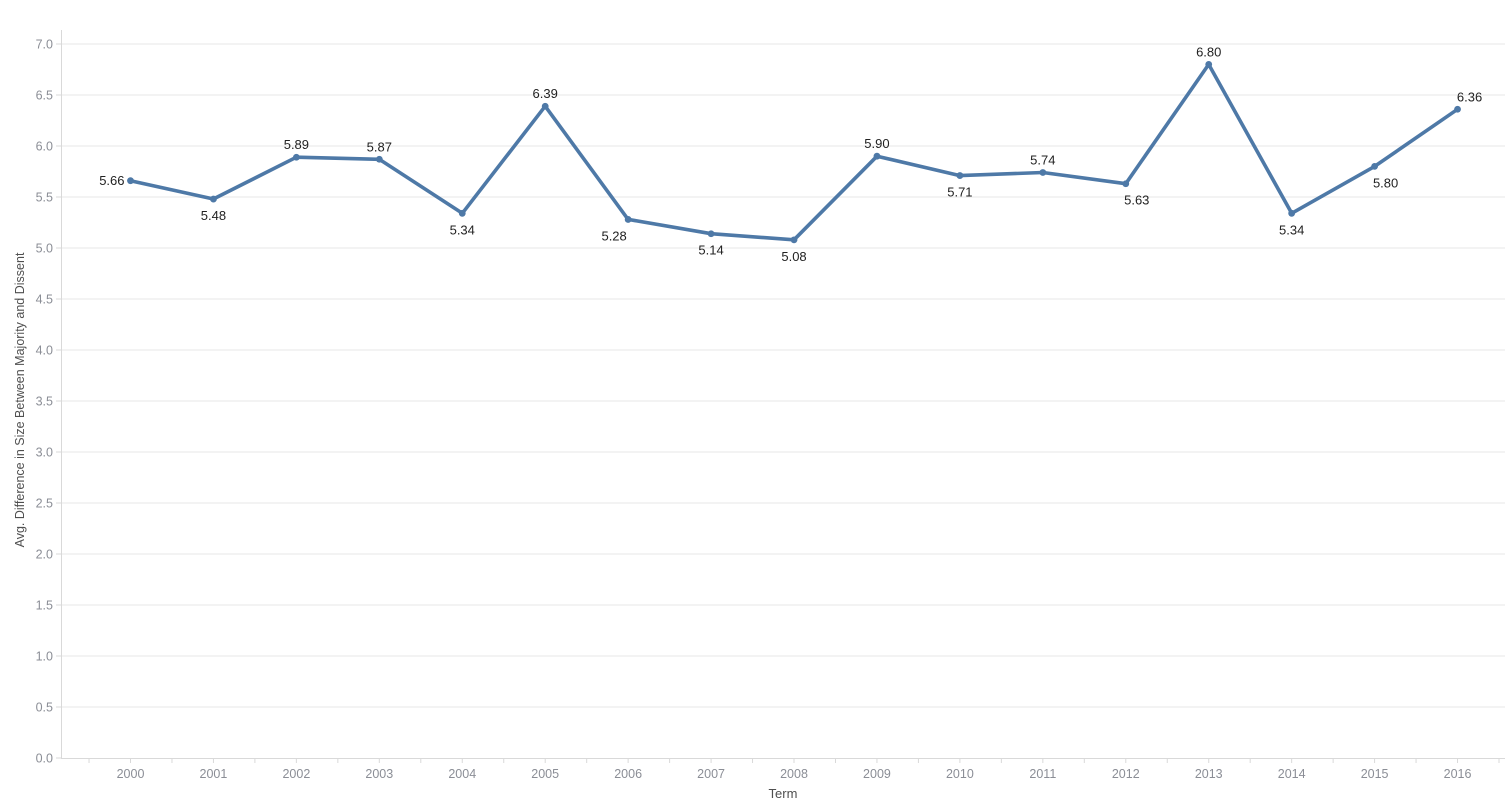 Image resolution: width=1505 pixels, height=807 pixels. I want to click on y-tick-label: 0.5, so click(44, 708).